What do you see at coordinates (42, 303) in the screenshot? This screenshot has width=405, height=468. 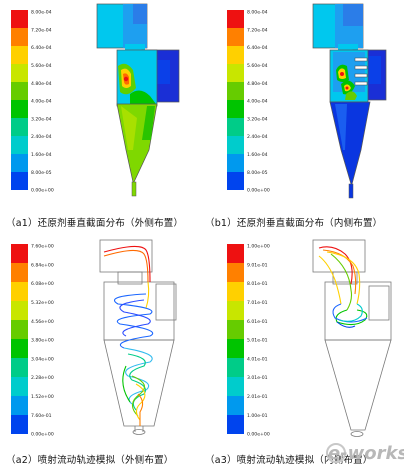 I see `legend-tick-label: 5.32e+00` at bounding box center [42, 303].